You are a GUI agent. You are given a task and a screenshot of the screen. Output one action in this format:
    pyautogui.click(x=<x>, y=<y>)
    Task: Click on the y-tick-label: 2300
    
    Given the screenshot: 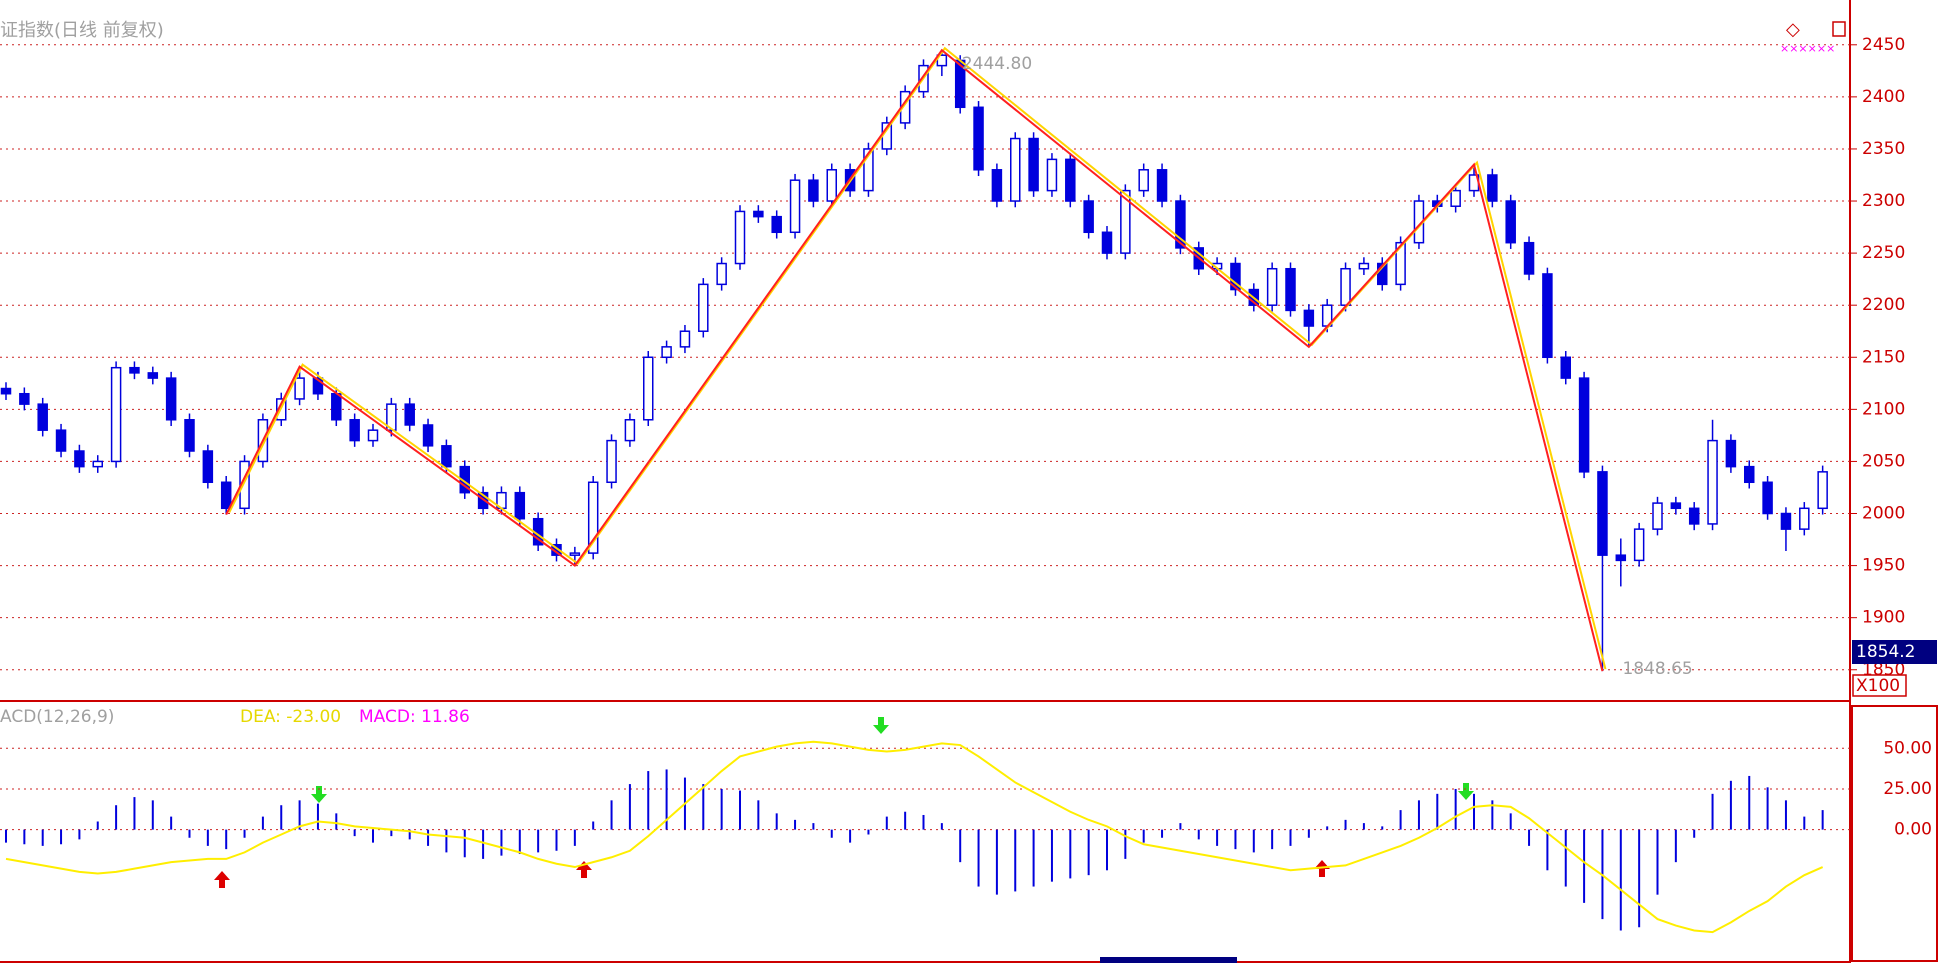 What is the action you would take?
    pyautogui.click(x=1883, y=201)
    